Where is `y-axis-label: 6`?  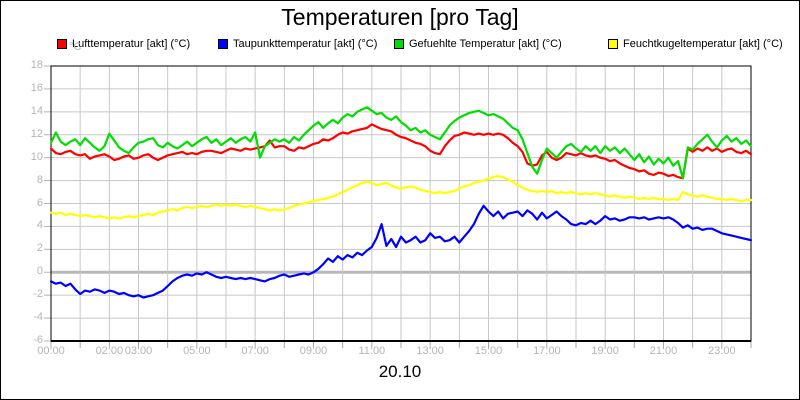
y-axis-label: 6 is located at coordinates (39, 202).